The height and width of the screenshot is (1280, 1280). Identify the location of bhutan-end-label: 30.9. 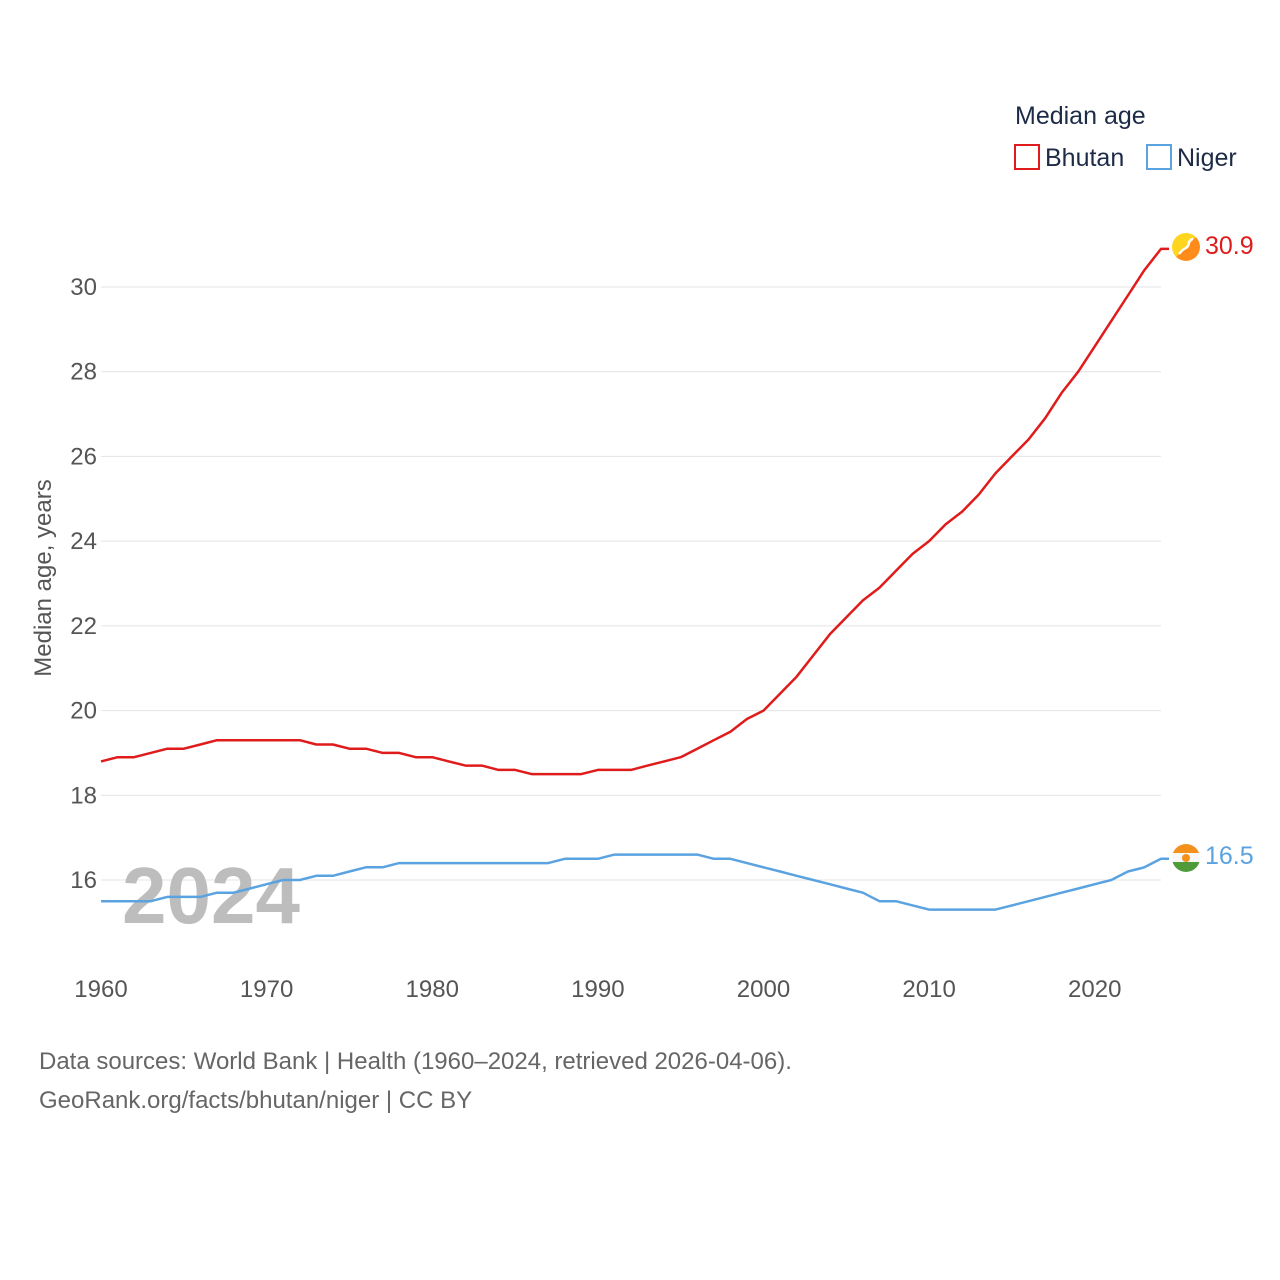
(1229, 246).